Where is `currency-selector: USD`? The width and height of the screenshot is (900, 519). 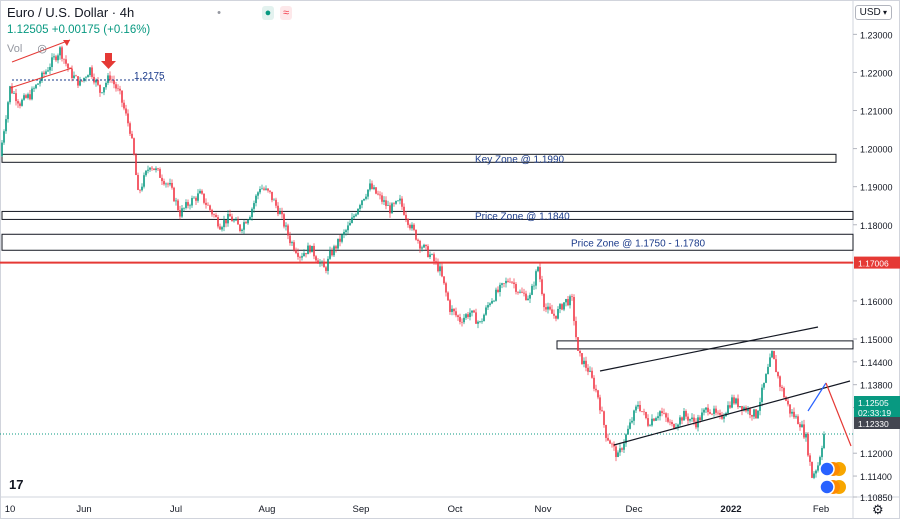
currency-selector: USD is located at coordinates (873, 12).